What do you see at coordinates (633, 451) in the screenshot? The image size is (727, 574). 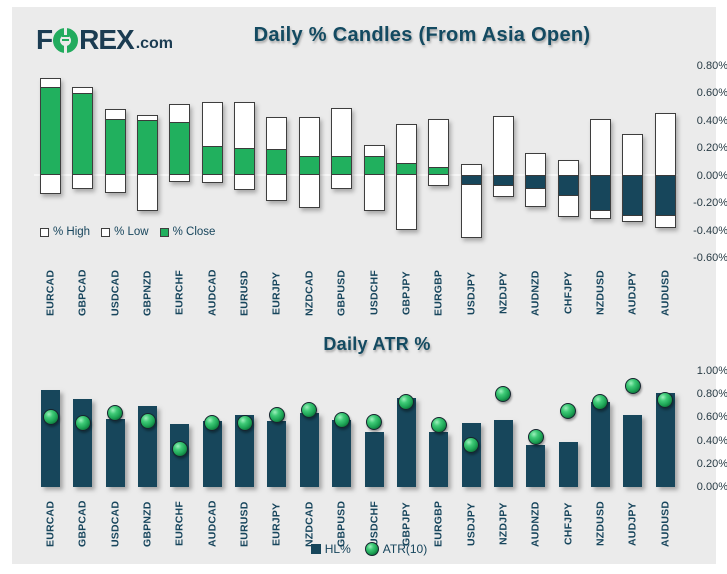 I see `bar-AUDJPY` at bounding box center [633, 451].